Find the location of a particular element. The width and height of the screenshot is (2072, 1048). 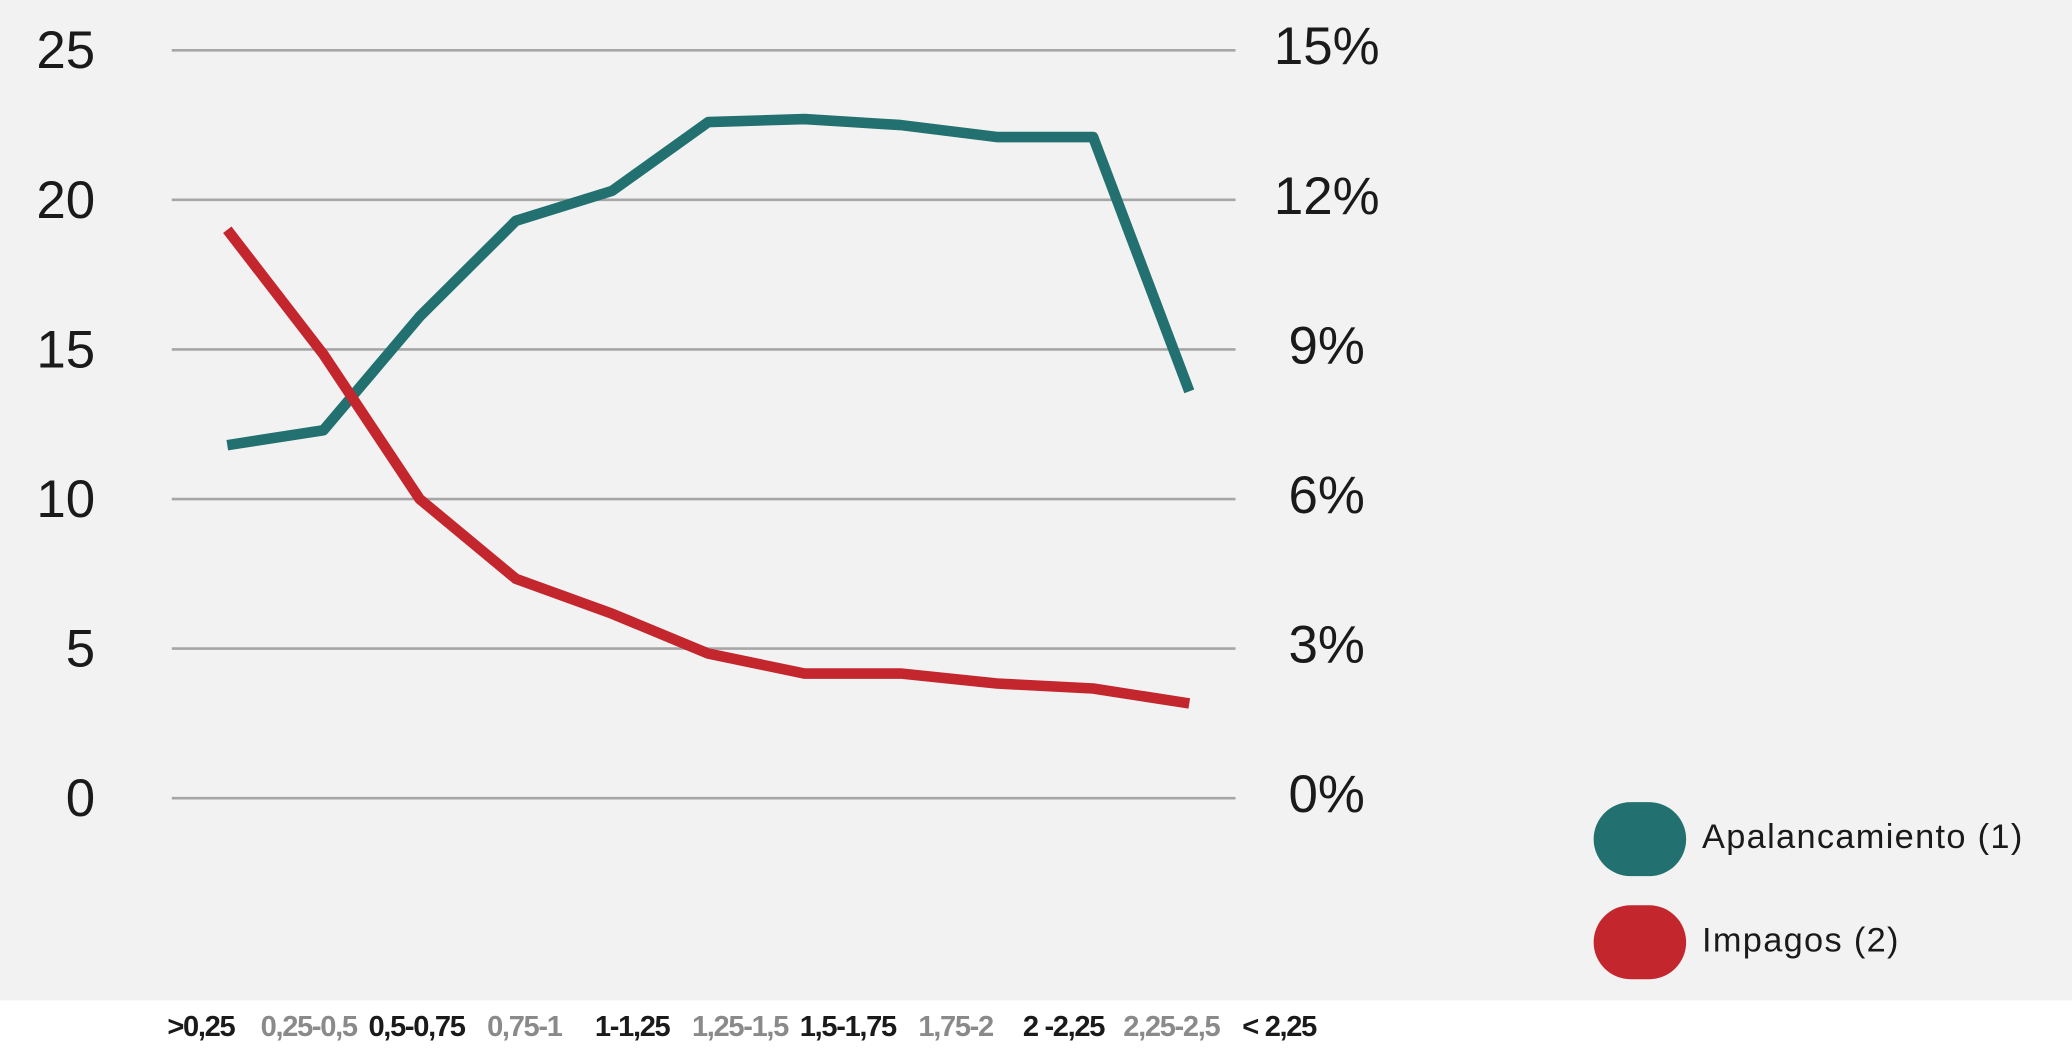

y2-tick-label: 9% is located at coordinates (1327, 345).